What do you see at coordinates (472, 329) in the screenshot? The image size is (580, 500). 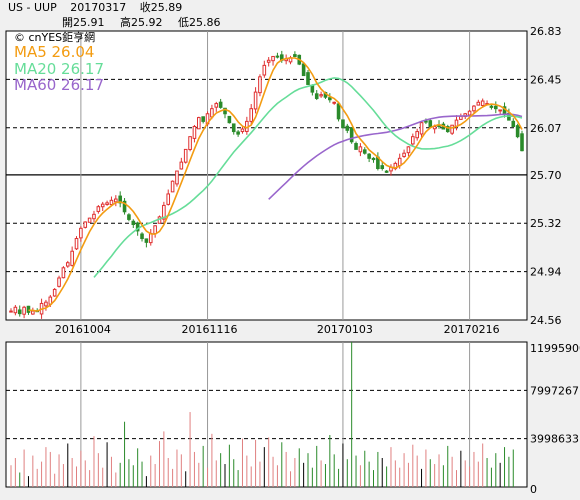 I see `date-tick-label: 20170216` at bounding box center [472, 329].